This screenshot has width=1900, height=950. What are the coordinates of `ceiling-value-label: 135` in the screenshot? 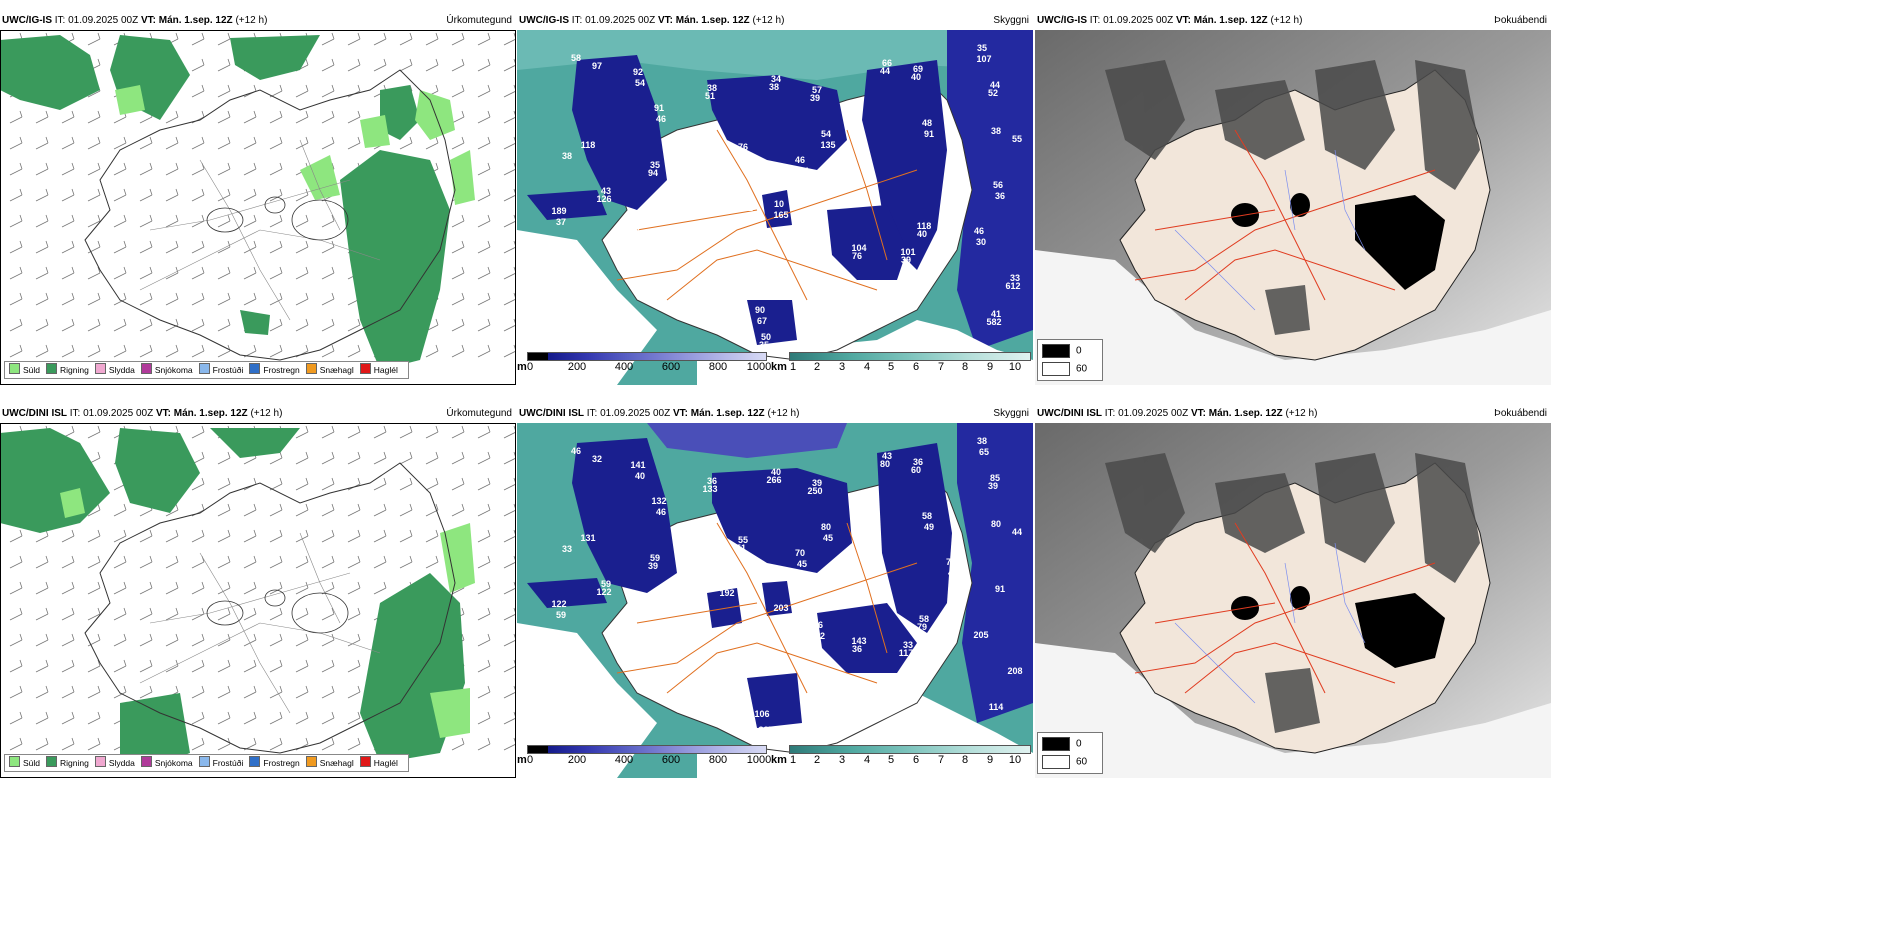 It's located at (827, 145).